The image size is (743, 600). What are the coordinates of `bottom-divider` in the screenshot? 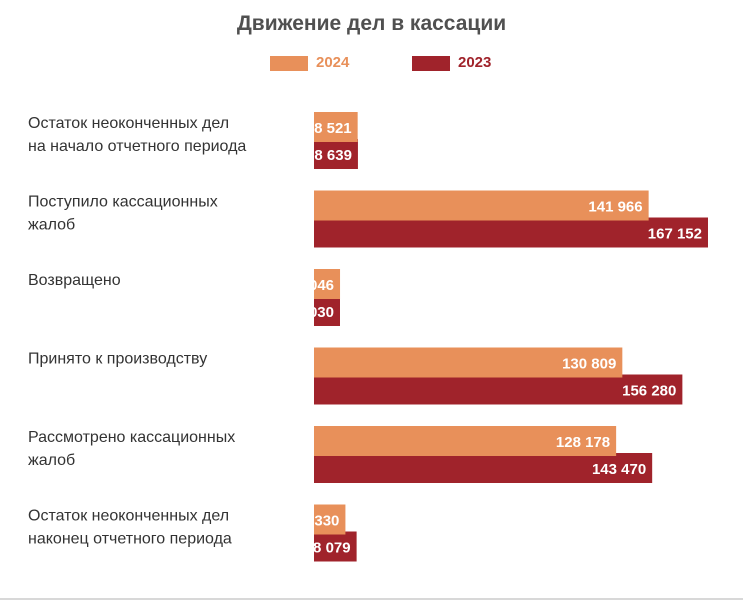 It's located at (371, 599).